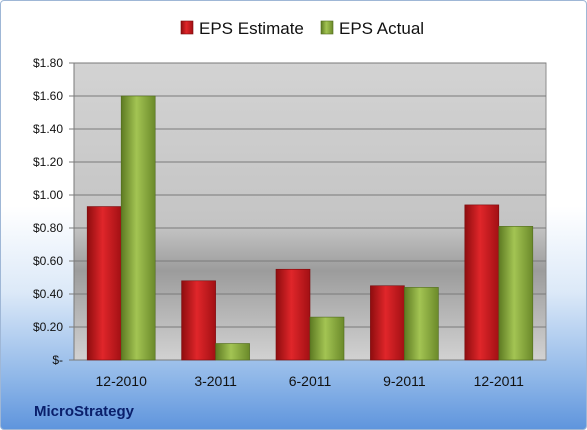 The height and width of the screenshot is (430, 587). What do you see at coordinates (215, 381) in the screenshot?
I see `x-tick-label: 3-2011` at bounding box center [215, 381].